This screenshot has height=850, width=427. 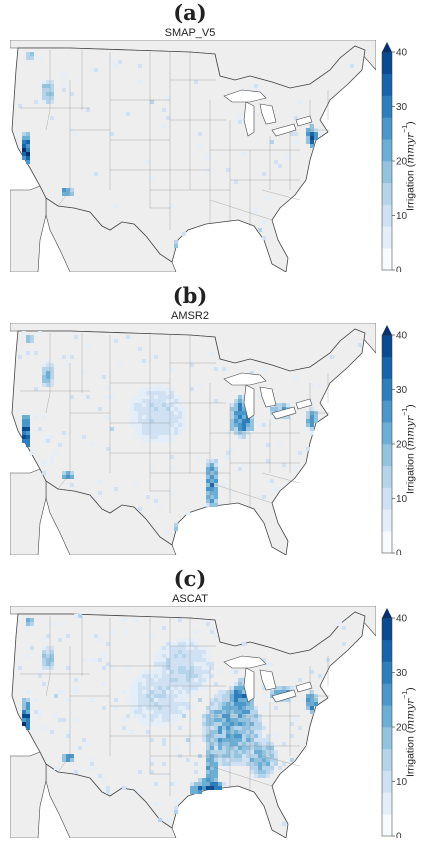 What do you see at coordinates (402, 728) in the screenshot?
I see `colorbar-tick-label: 20` at bounding box center [402, 728].